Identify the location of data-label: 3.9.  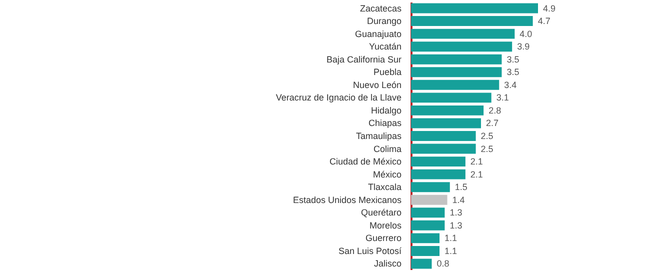
(523, 47).